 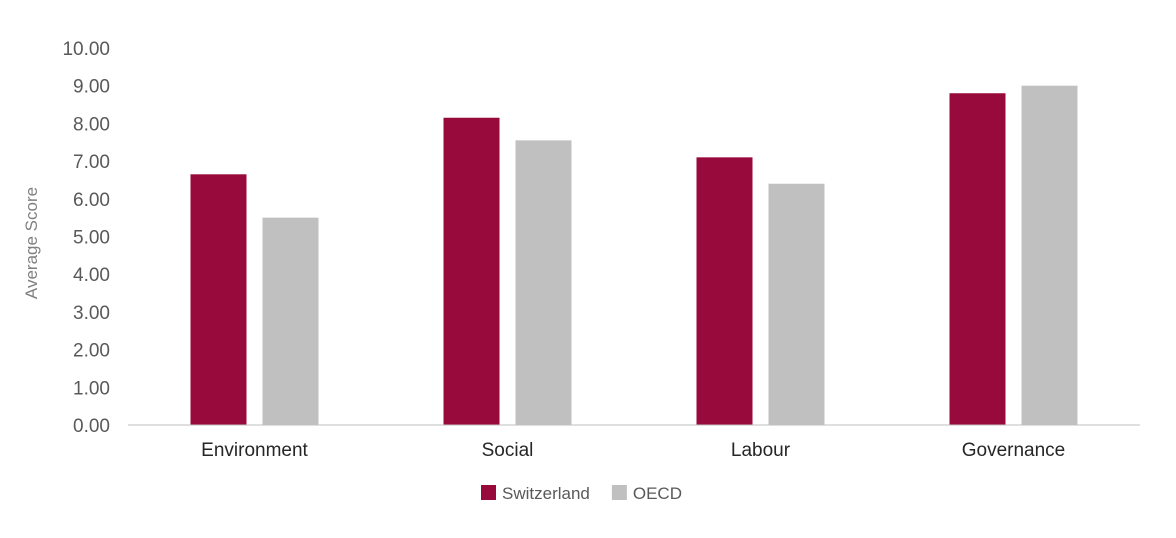 What do you see at coordinates (724, 291) in the screenshot?
I see `bar-switzerland-labour` at bounding box center [724, 291].